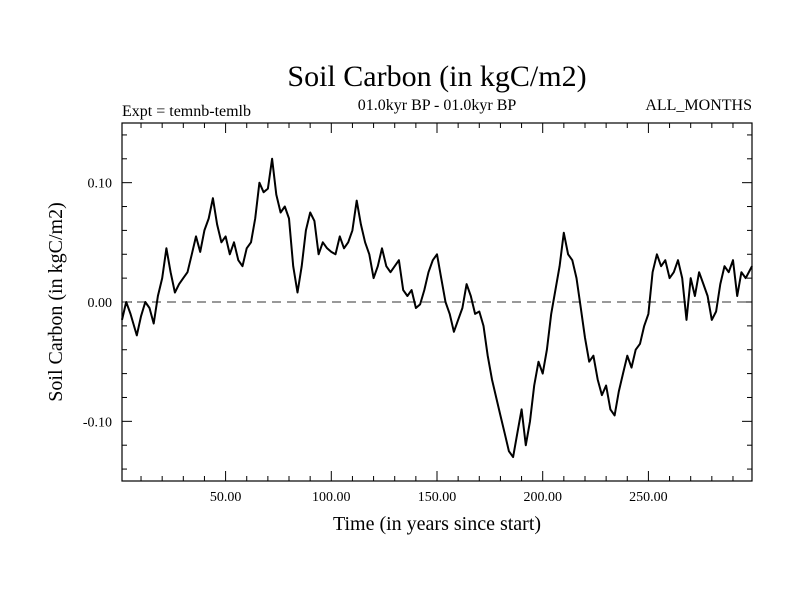 This screenshot has height=600, width=800. I want to click on y-tick-label: 0.10, so click(100, 184).